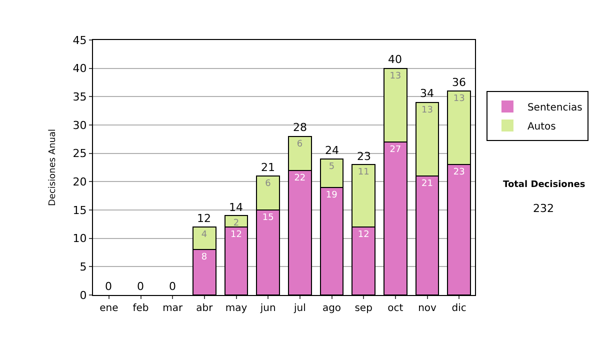 This screenshot has height=340, width=600. I want to click on x-tick-label: sep, so click(363, 308).